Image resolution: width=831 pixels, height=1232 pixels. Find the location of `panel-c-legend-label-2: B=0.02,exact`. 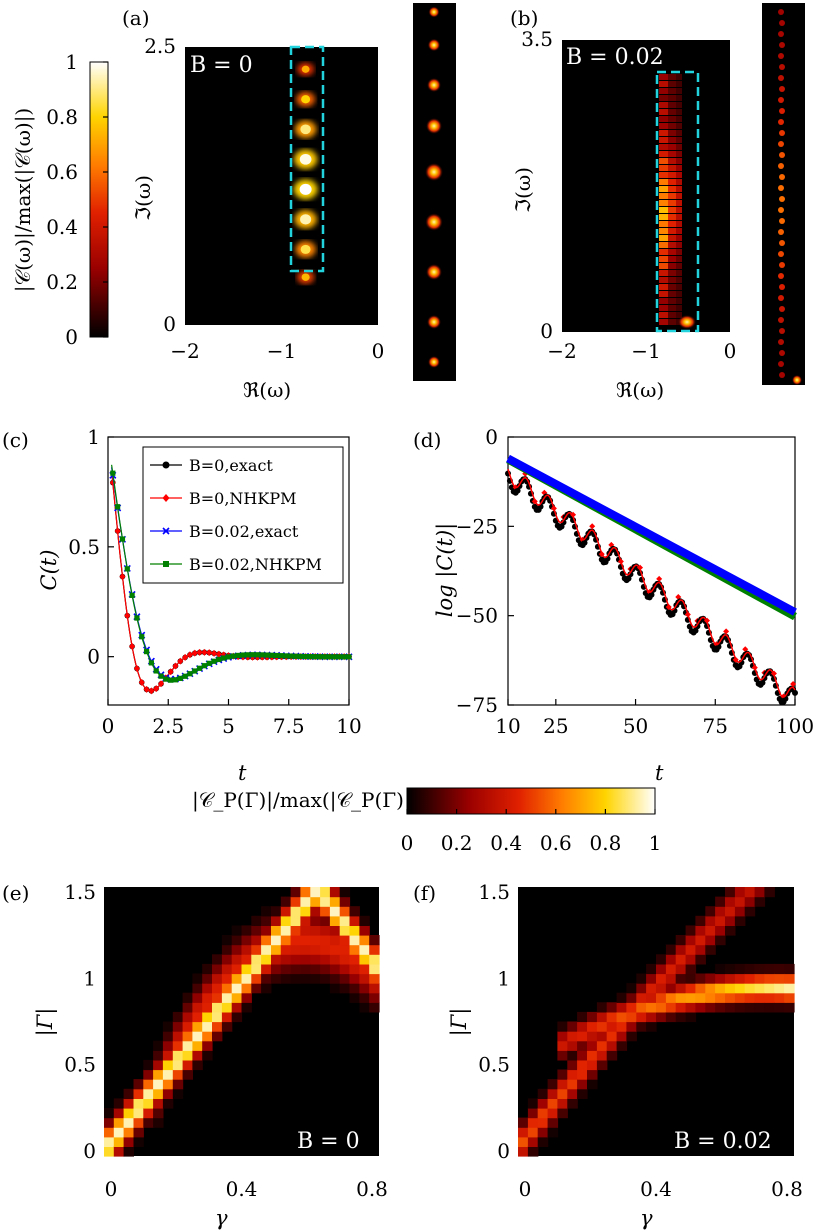

panel-c-legend-label-2: B=0.02,exact is located at coordinates (244, 531).